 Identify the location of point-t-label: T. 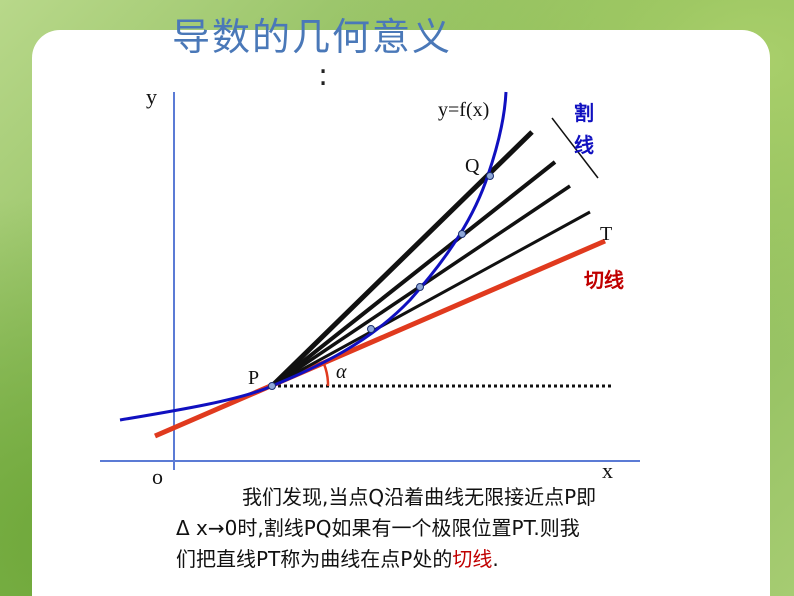
(606, 234).